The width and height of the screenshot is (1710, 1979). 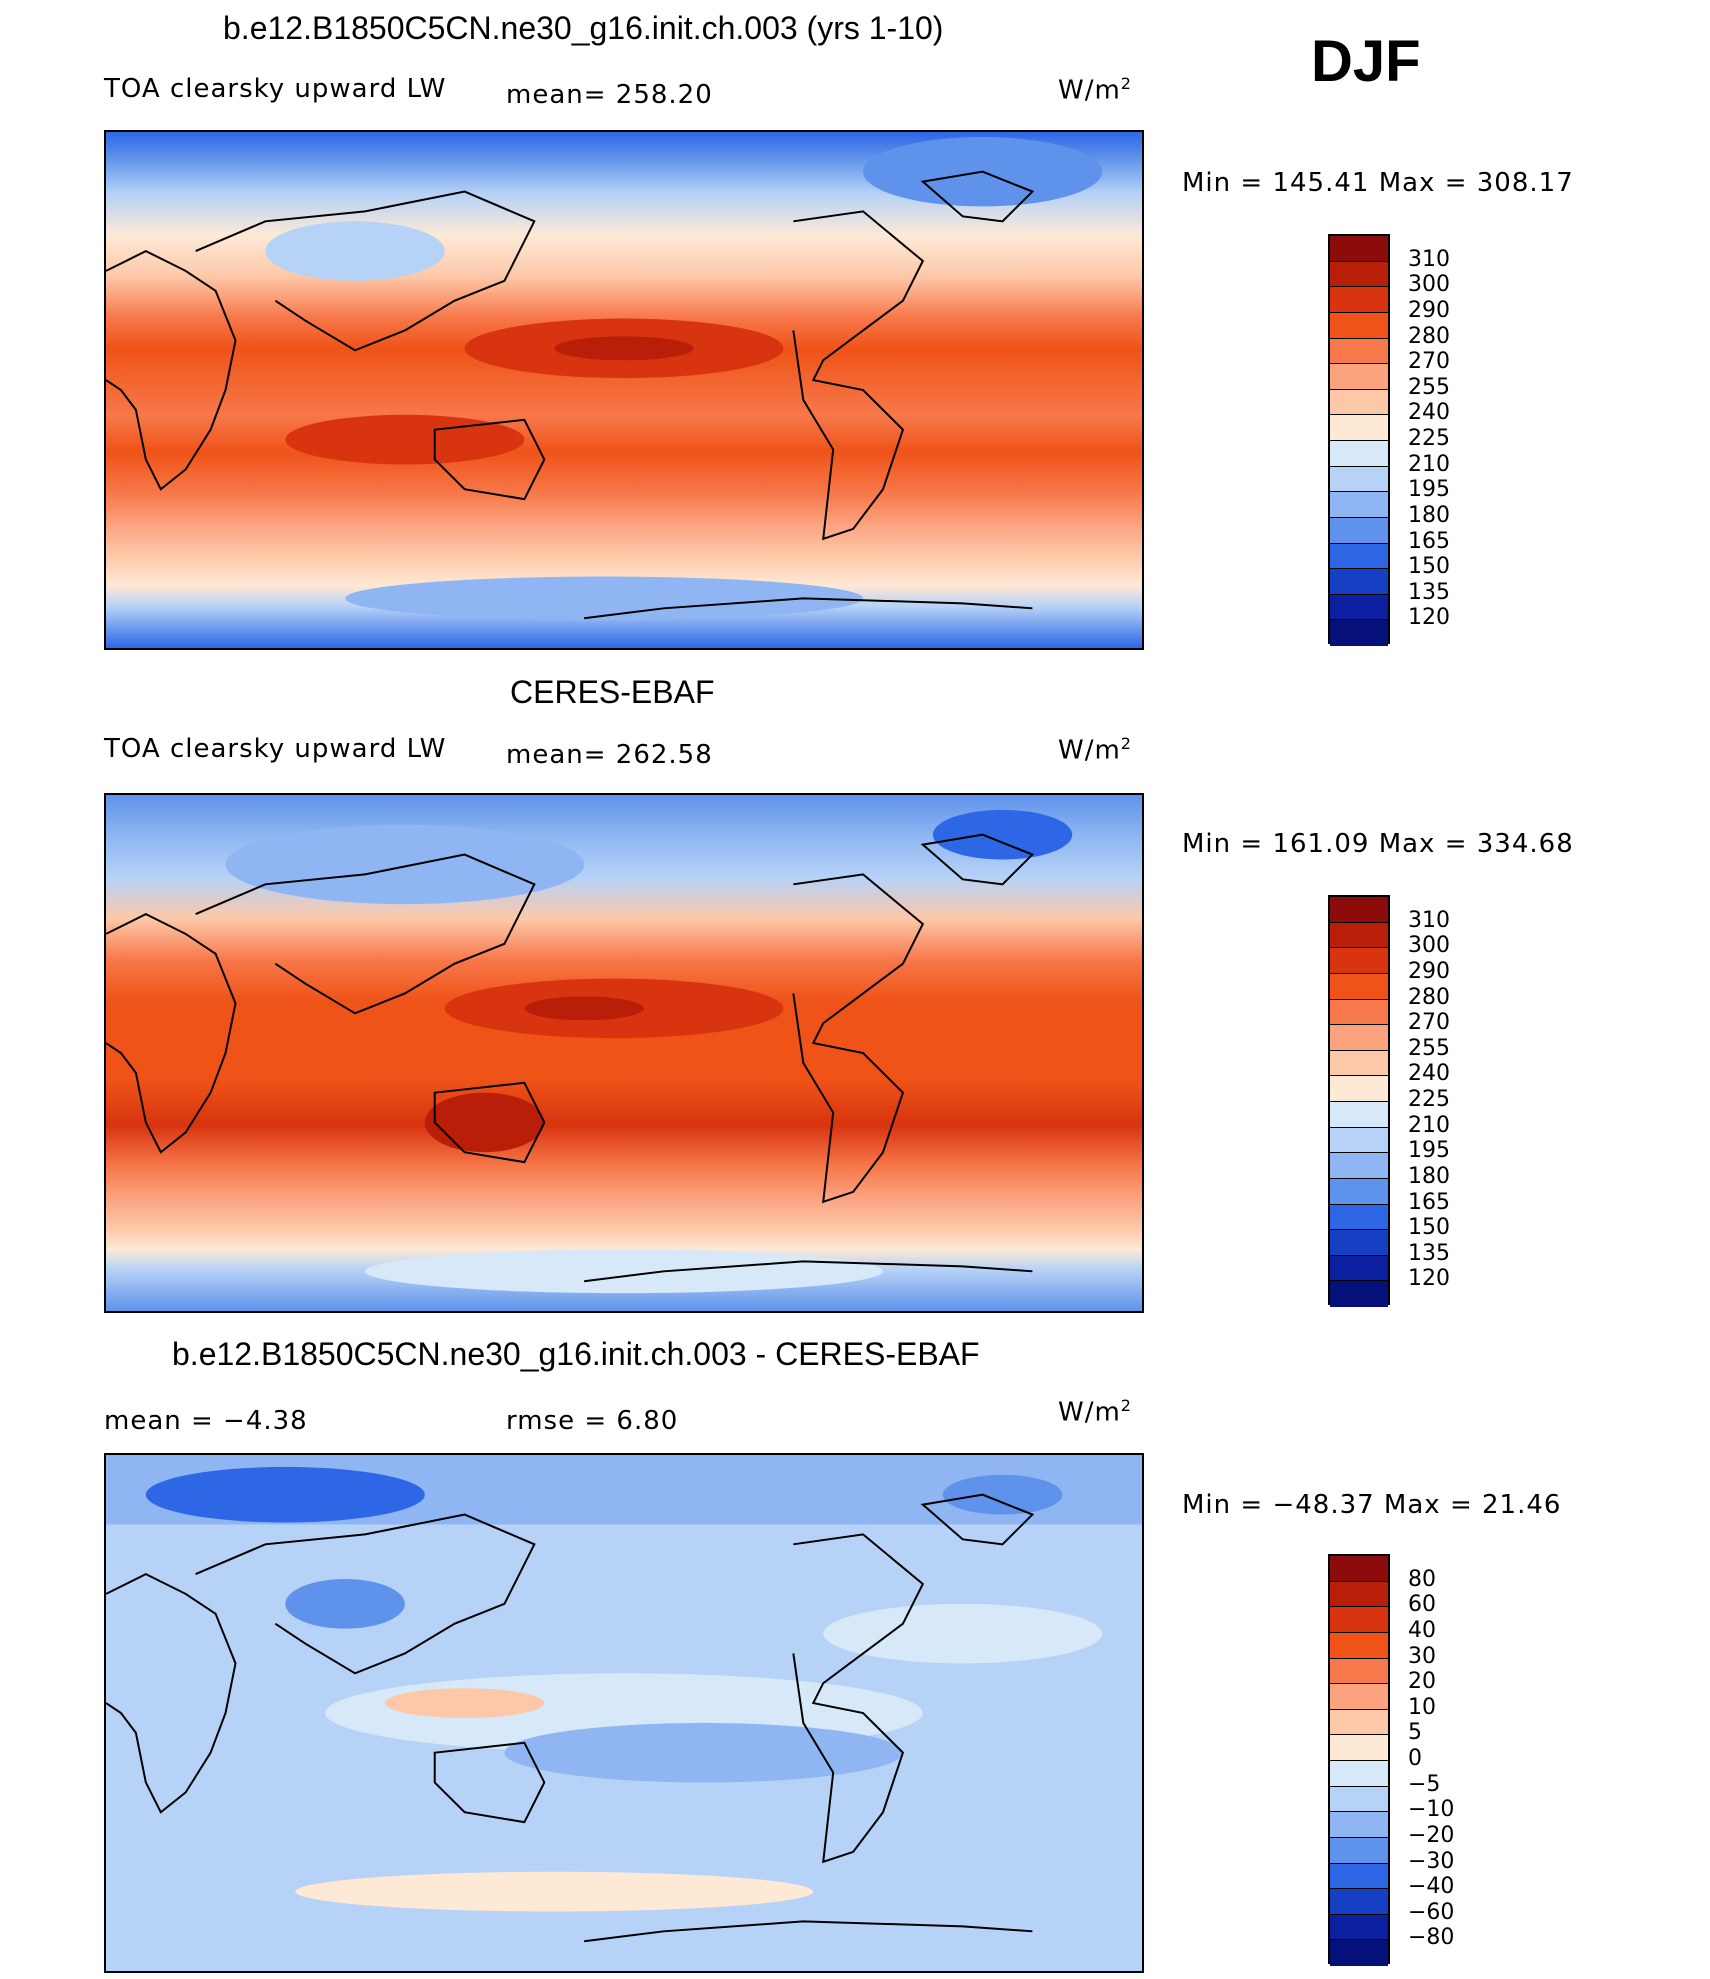 What do you see at coordinates (1422, 1656) in the screenshot?
I see `colorbar-tick-label: 30` at bounding box center [1422, 1656].